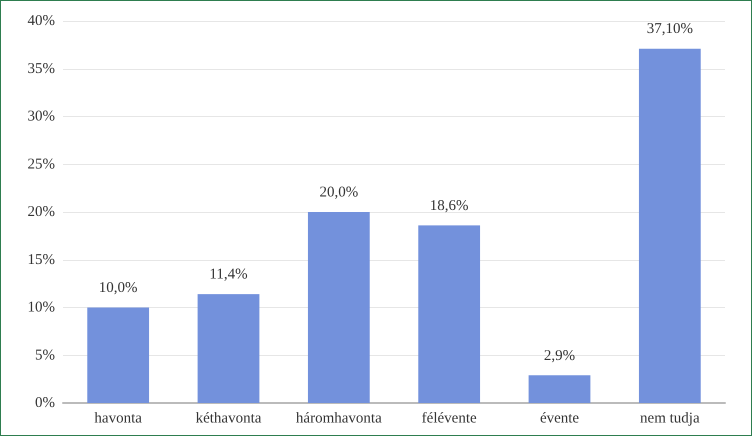  I want to click on x-tick-label: háromhavonta, so click(339, 418).